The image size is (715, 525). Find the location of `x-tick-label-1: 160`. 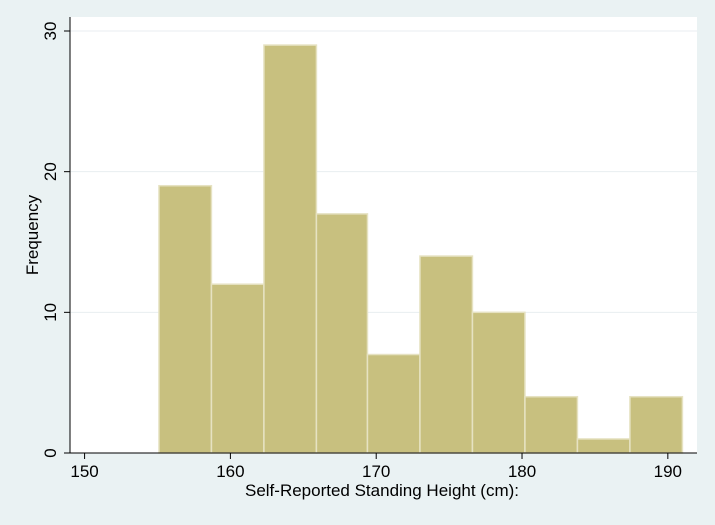

x-tick-label-1: 160 is located at coordinates (230, 471).